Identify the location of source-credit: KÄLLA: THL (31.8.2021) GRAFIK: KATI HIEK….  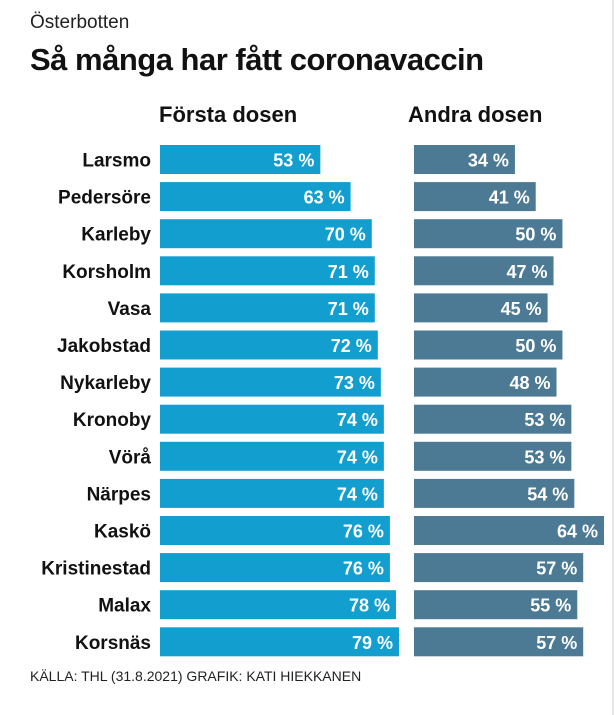
(196, 676).